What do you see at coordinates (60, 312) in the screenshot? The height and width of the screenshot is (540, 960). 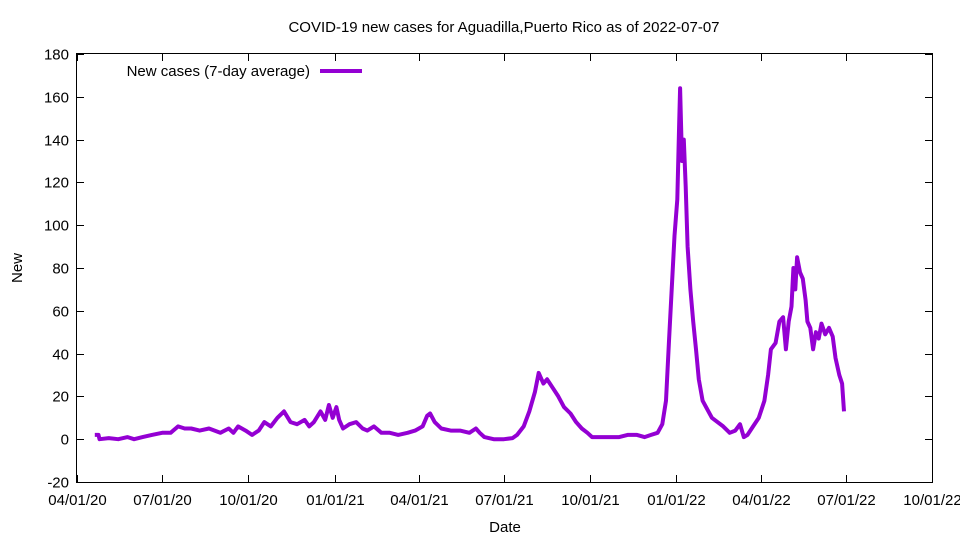 I see `y-tick-label: 60` at bounding box center [60, 312].